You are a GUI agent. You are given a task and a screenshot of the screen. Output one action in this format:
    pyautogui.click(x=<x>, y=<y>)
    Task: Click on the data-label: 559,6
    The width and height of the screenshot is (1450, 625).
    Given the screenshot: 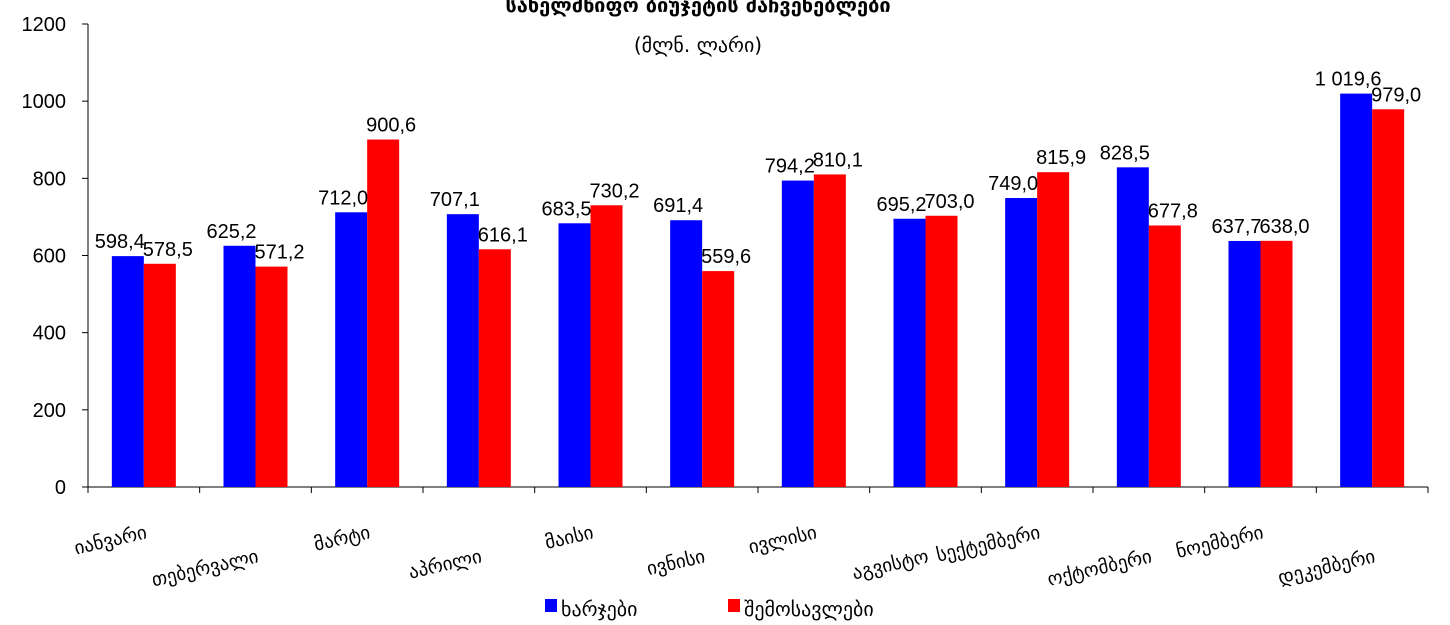 What is the action you would take?
    pyautogui.click(x=726, y=257)
    